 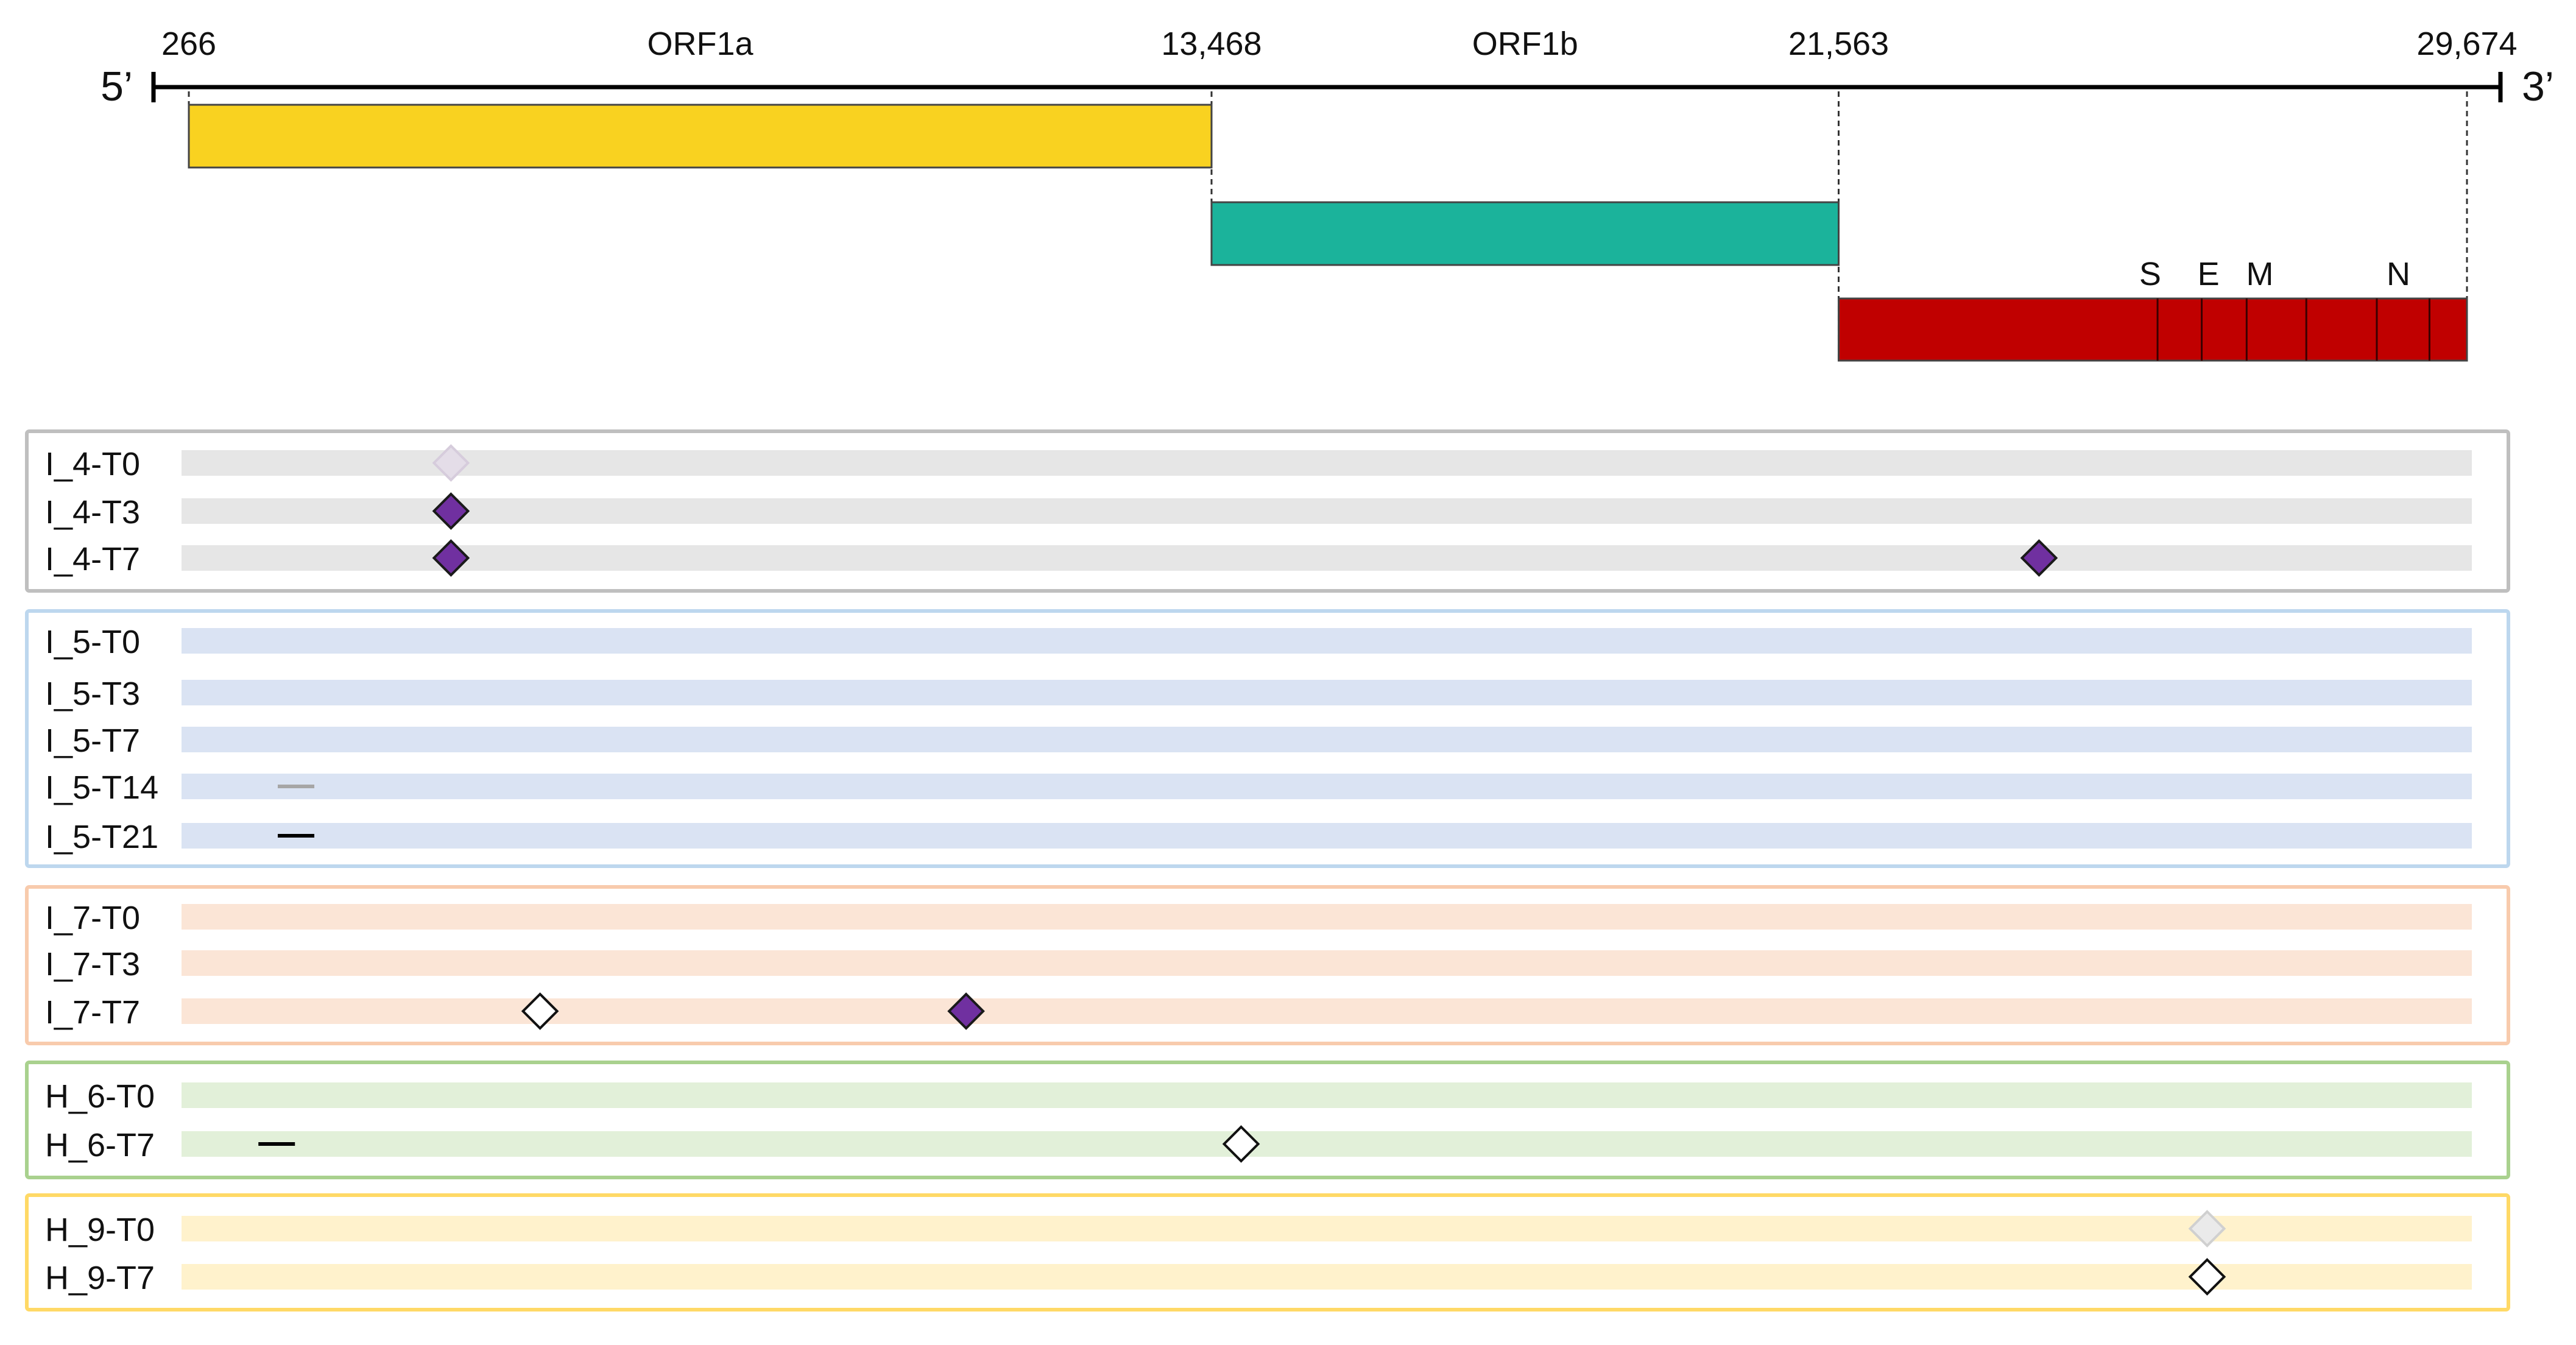 I want to click on sample-label: I_5-T7, so click(x=92, y=740).